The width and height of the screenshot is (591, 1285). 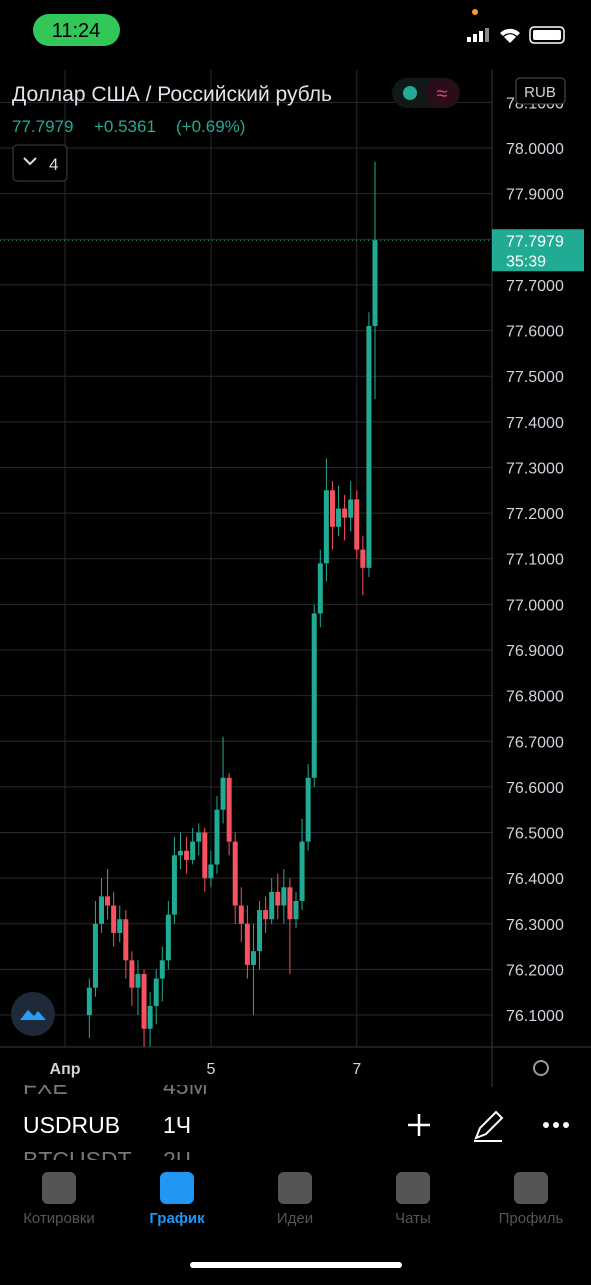 I want to click on symbol-title: Доллар США / Российский рубль, so click(x=172, y=94).